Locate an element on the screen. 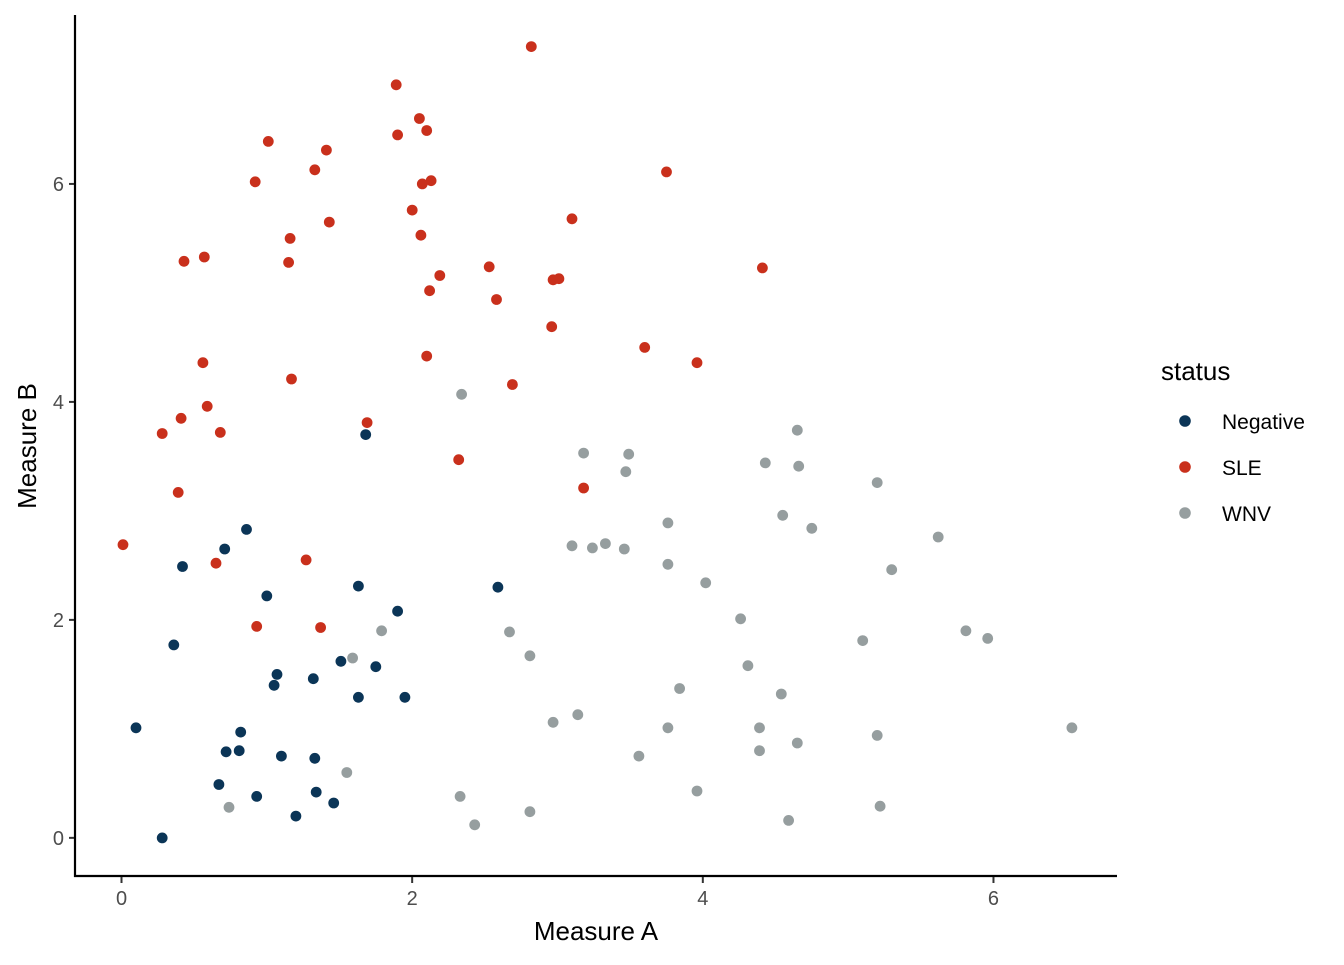  x-tick-label: 4 is located at coordinates (702, 899).